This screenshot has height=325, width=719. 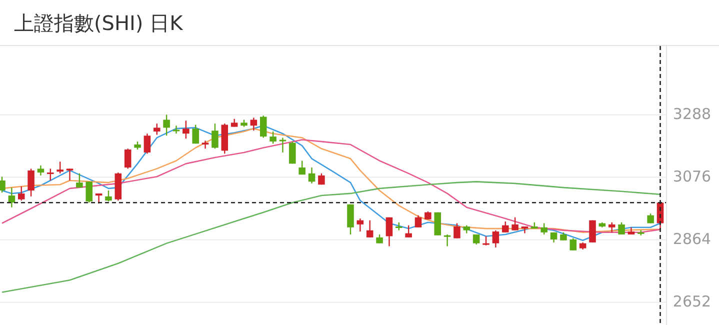 What do you see at coordinates (692, 239) in the screenshot?
I see `y-tick-label: 2864` at bounding box center [692, 239].